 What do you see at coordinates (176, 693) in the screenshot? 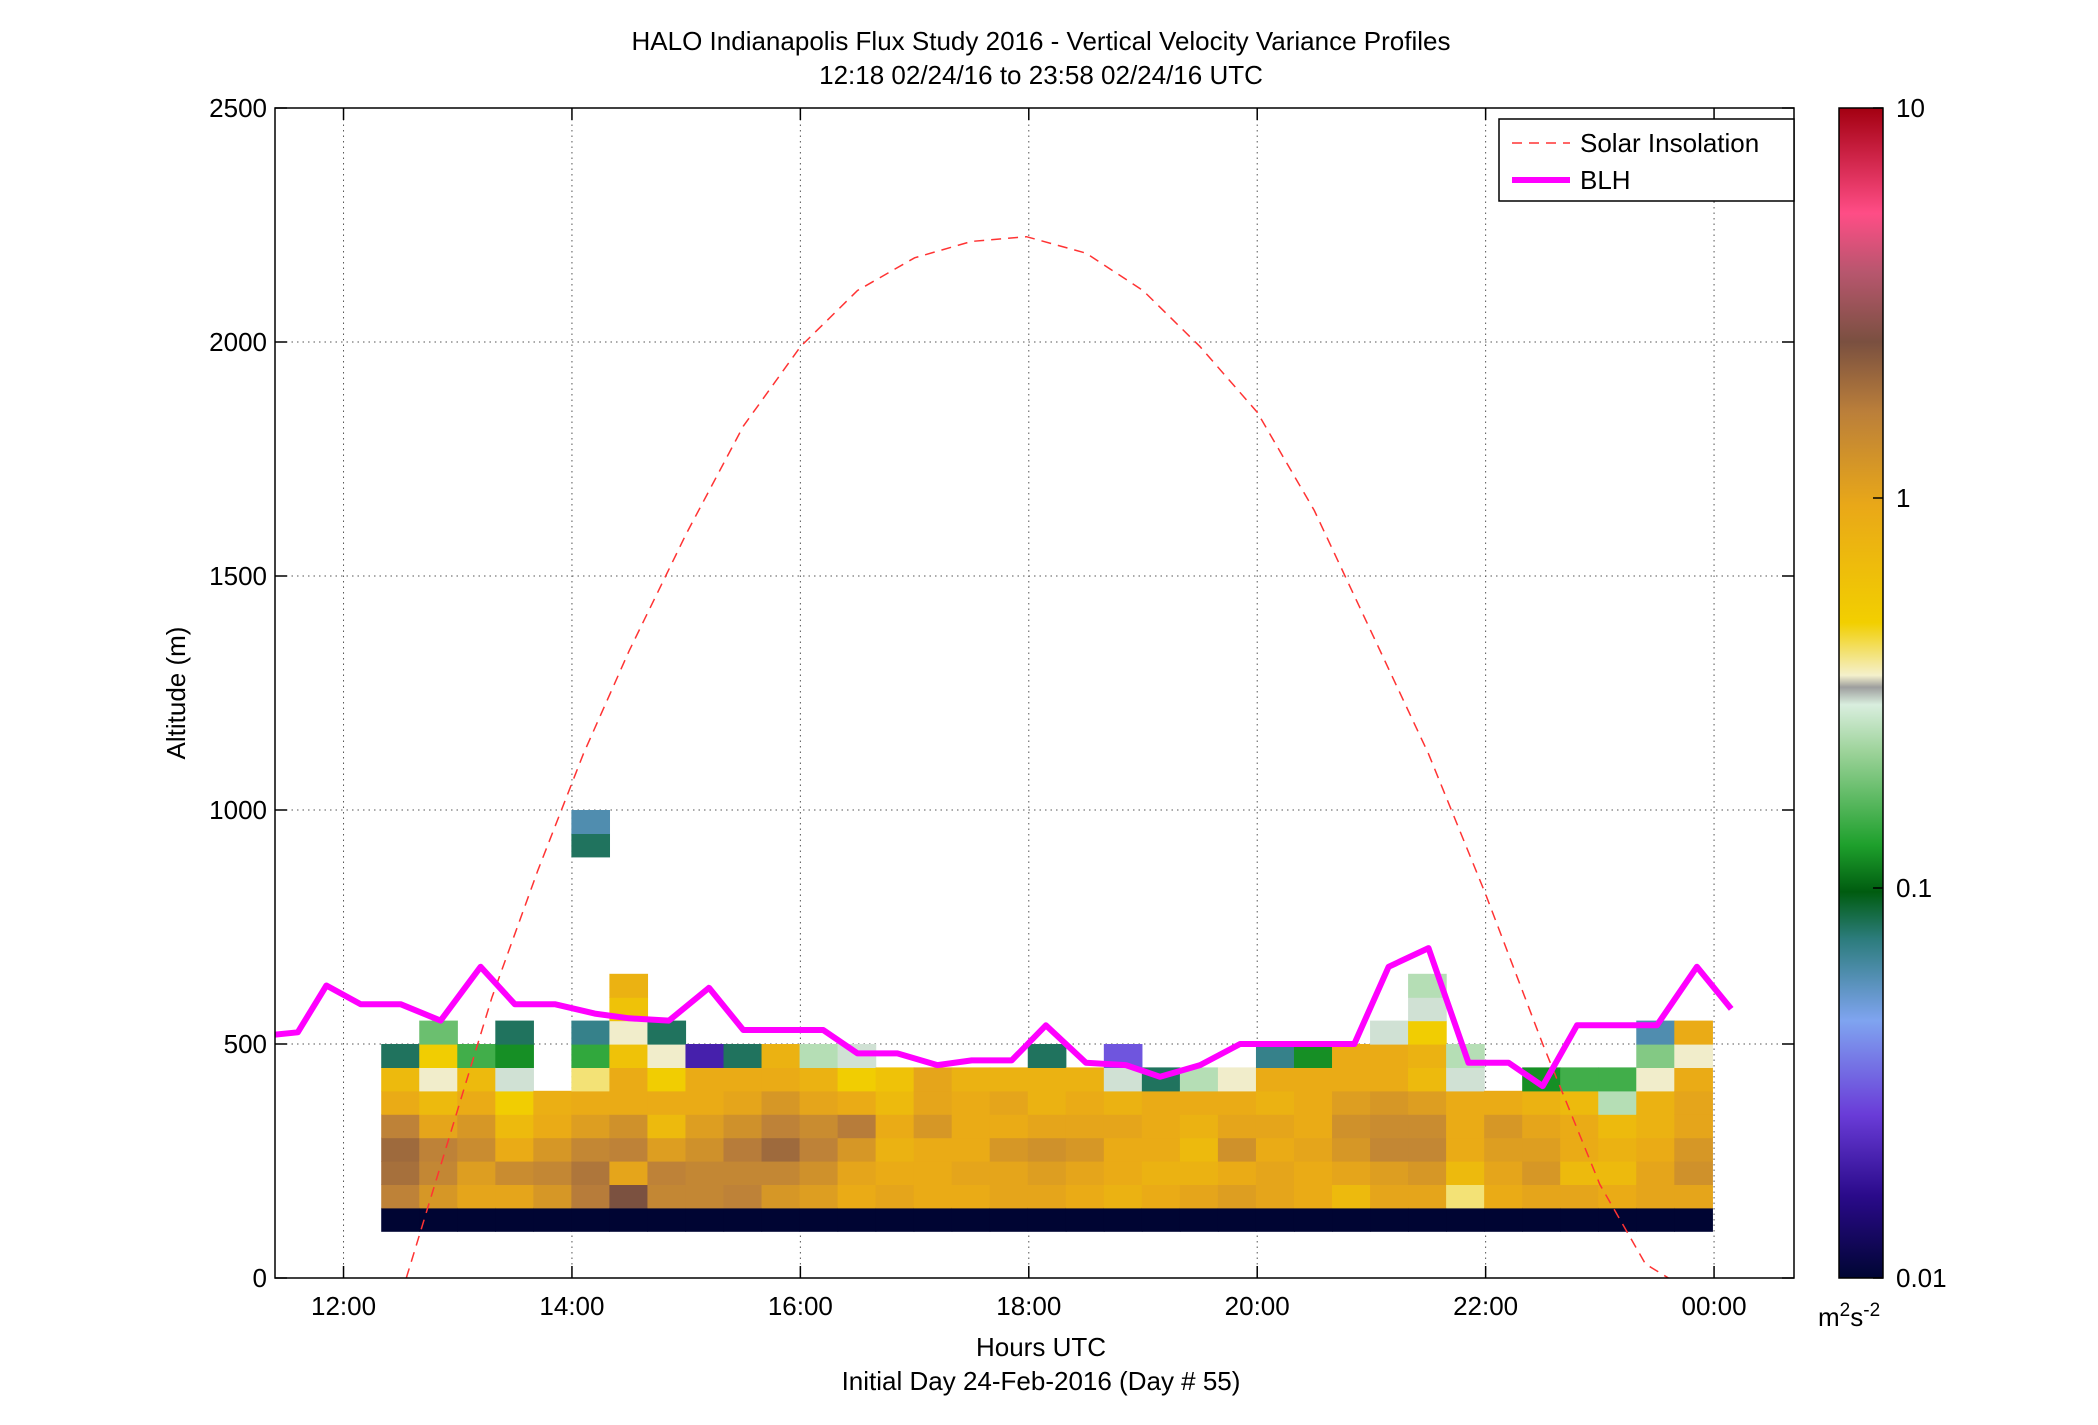
I see `y-axis-label: Altitude (m)` at bounding box center [176, 693].